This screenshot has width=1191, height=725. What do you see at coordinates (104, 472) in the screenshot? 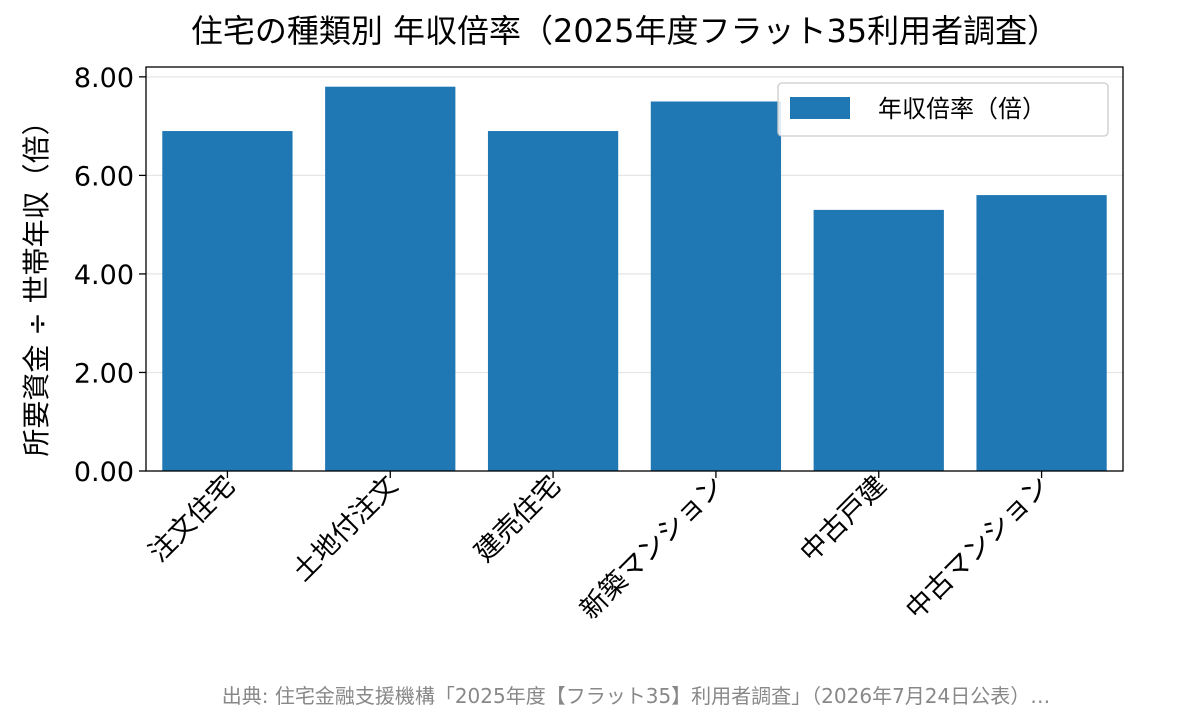
I see `y-tick-label: 0.00` at bounding box center [104, 472].